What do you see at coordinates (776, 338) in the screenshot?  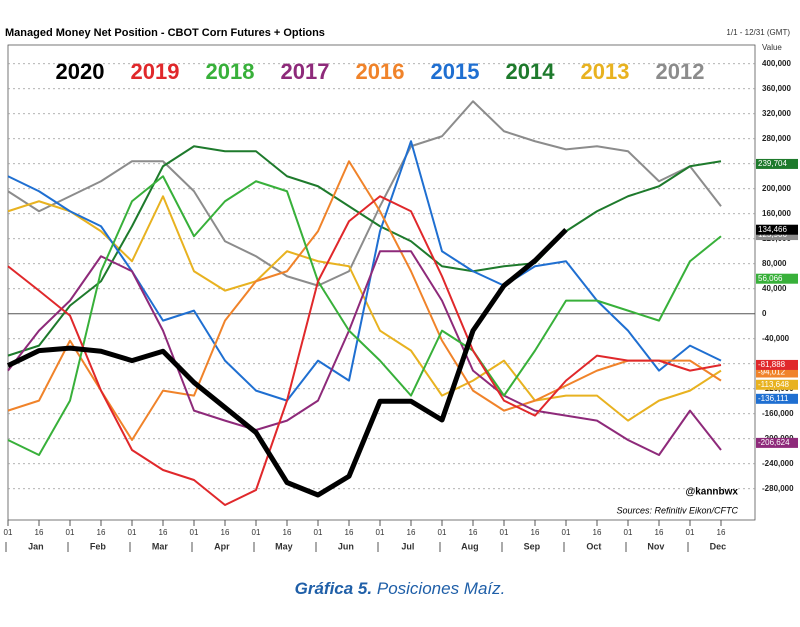 I see `y-tick-label: -40,000` at bounding box center [776, 338].